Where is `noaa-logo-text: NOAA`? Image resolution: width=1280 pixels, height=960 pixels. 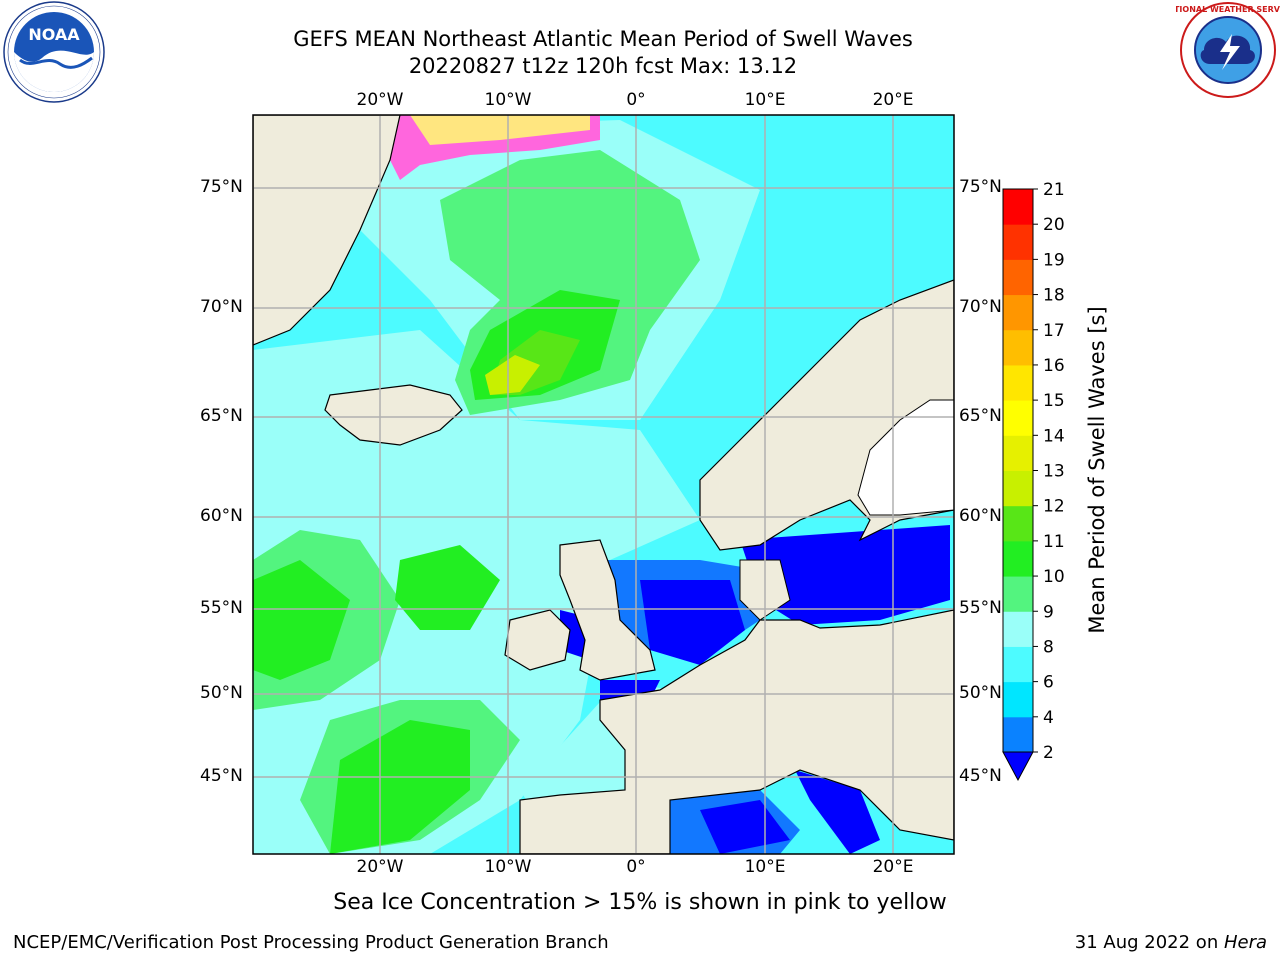 noaa-logo-text: NOAA is located at coordinates (54, 34).